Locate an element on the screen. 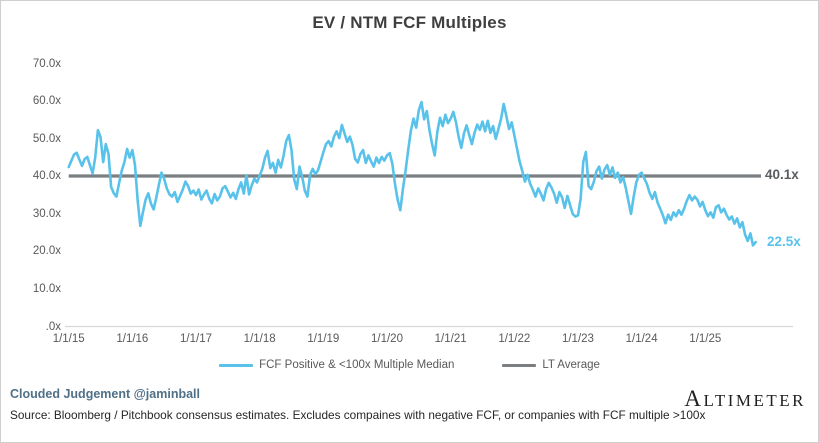 Image resolution: width=819 pixels, height=443 pixels. credit-text: Clouded Judgement @jaminball is located at coordinates (105, 394).